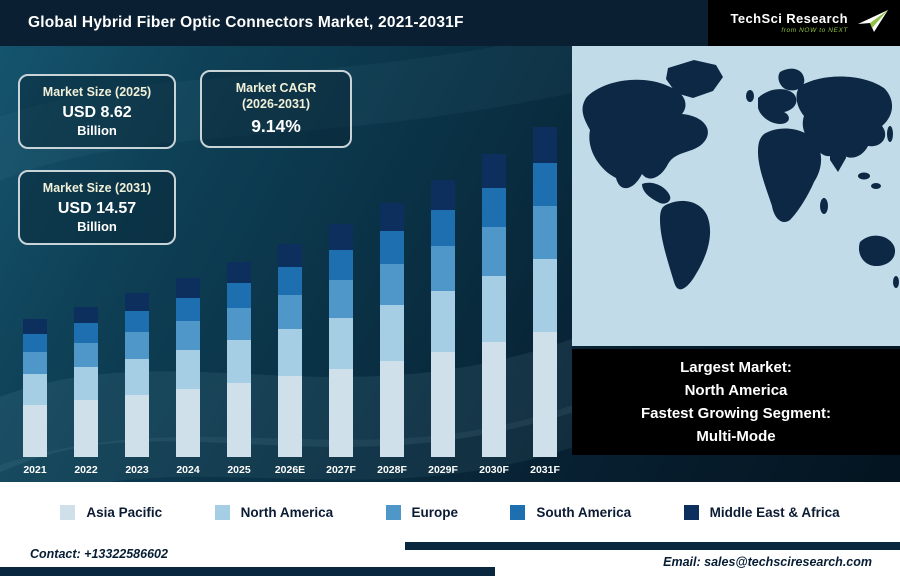 This screenshot has width=900, height=576. I want to click on x-axis-label: 2023, so click(137, 470).